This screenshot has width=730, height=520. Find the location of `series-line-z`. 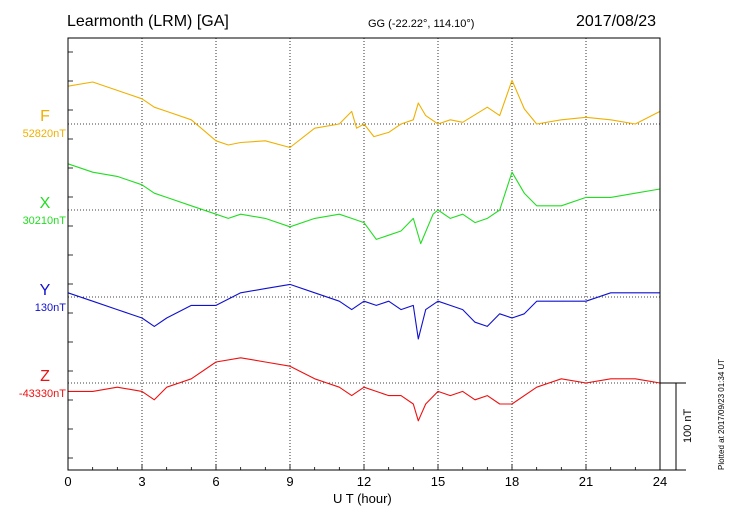

series-line-z is located at coordinates (364, 389).